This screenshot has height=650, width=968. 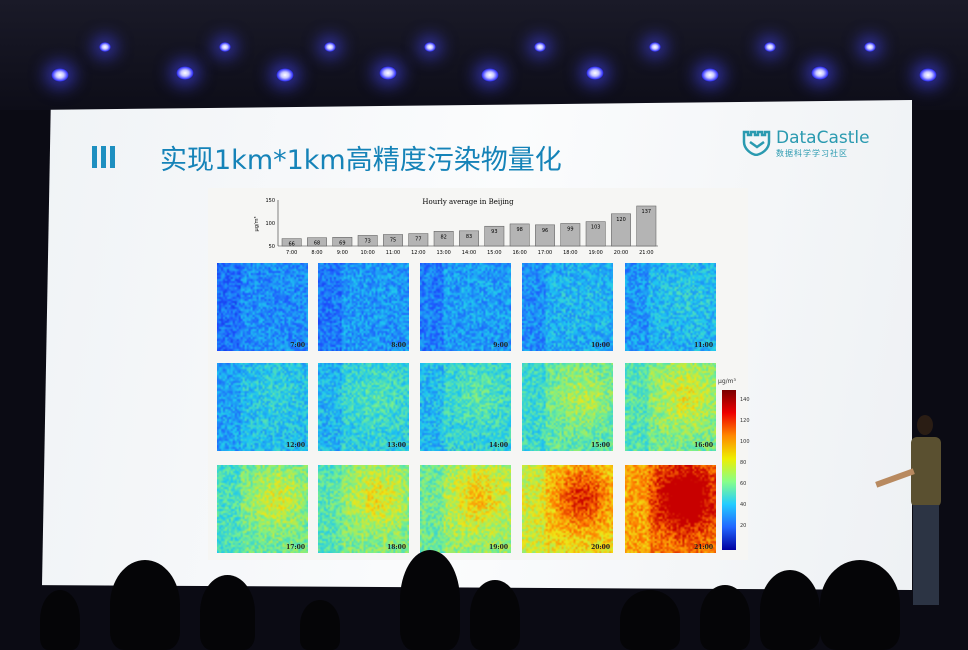 I want to click on map-hour-label: 17:00, so click(x=295, y=547).